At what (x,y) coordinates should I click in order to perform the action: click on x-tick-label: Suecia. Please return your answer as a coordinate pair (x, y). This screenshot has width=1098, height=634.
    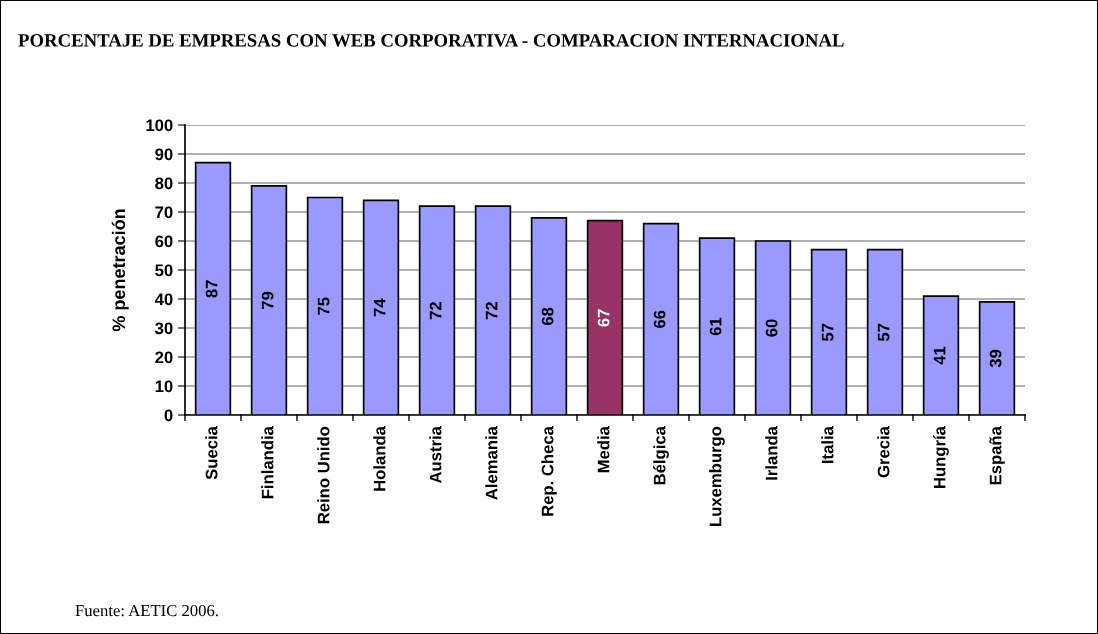
    Looking at the image, I should click on (211, 453).